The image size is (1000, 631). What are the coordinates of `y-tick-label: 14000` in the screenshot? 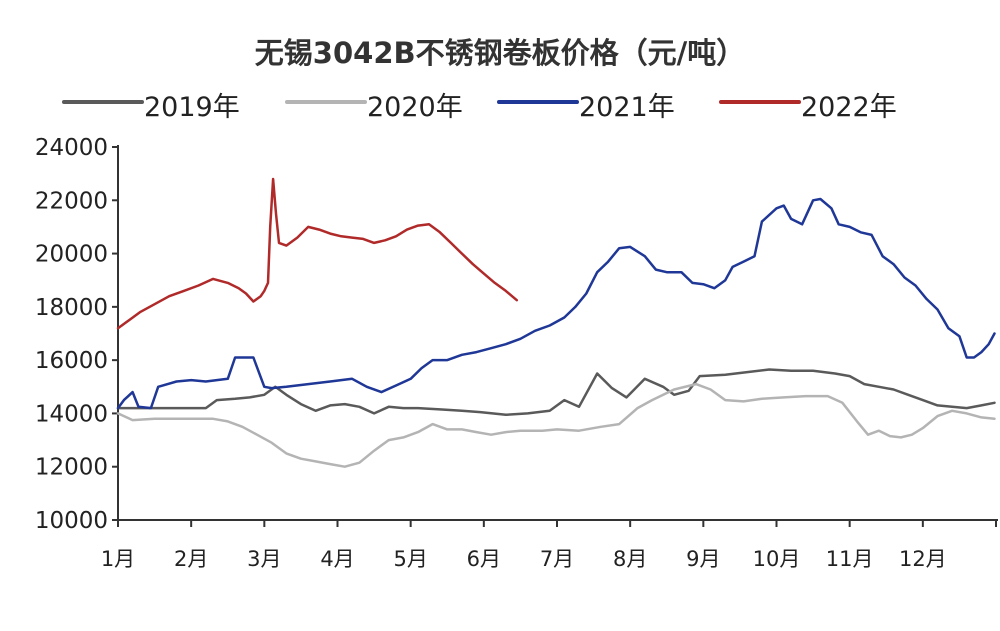 It's located at (71, 414).